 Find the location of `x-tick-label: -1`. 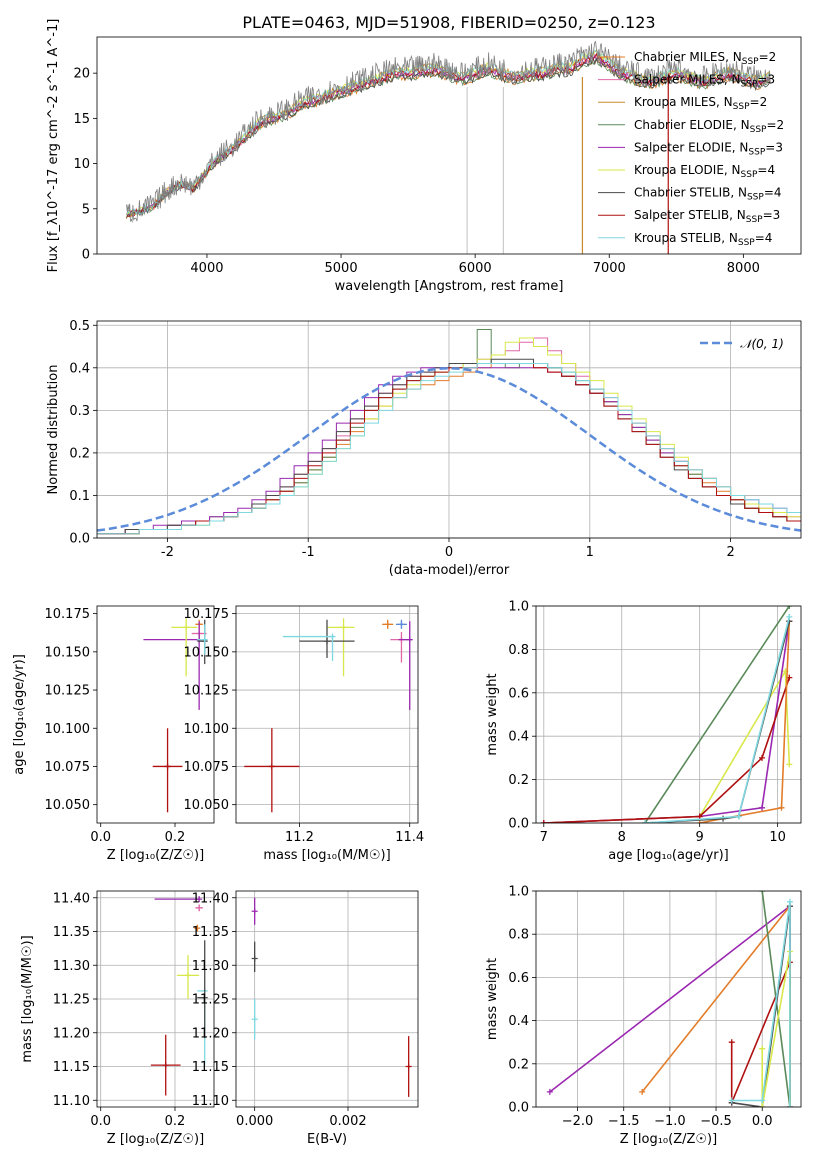

x-tick-label: -1 is located at coordinates (308, 552).